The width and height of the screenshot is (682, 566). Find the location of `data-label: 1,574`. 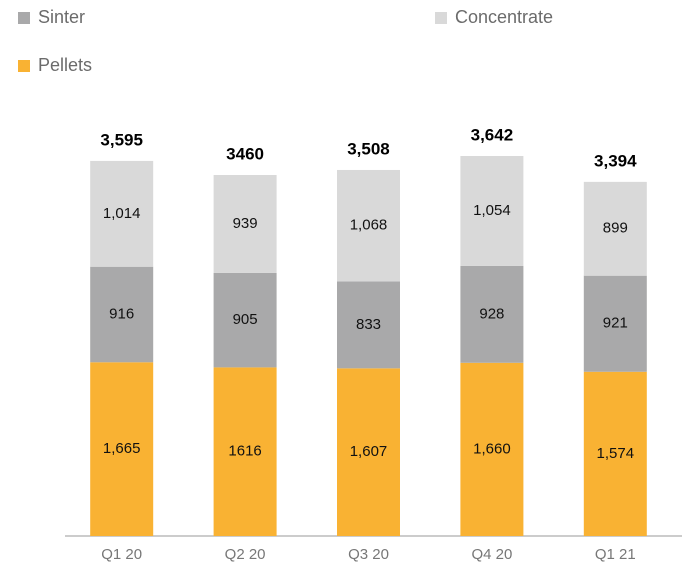

data-label: 1,574 is located at coordinates (616, 453).